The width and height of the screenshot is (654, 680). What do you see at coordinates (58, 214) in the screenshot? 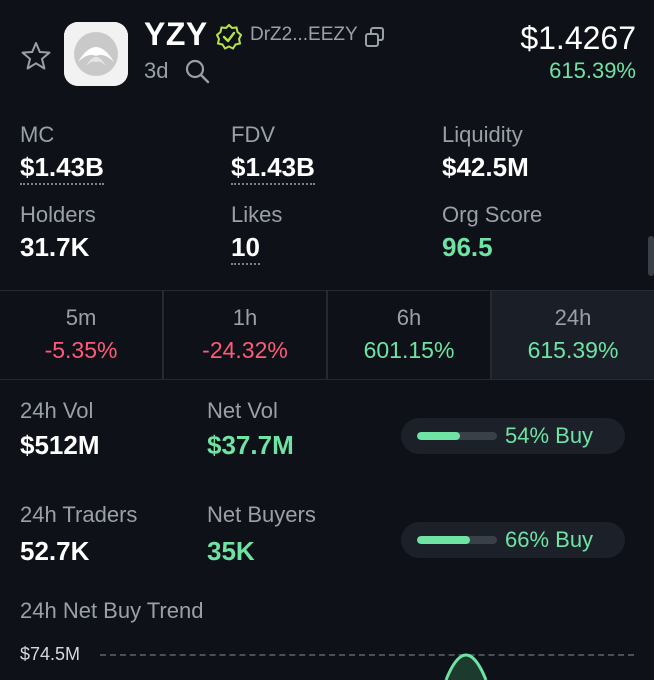
I see `stat-label-holders: Holders` at bounding box center [58, 214].